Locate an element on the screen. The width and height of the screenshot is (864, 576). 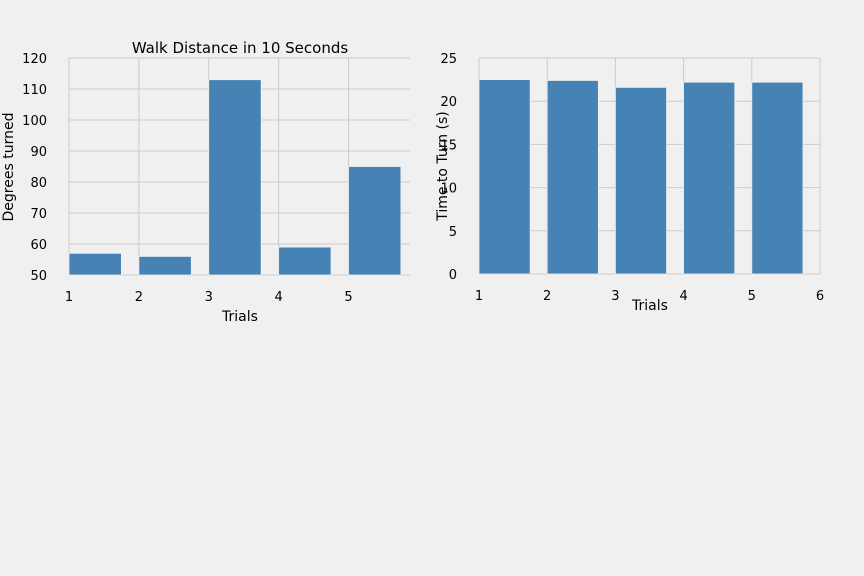
y-tick-label: 15 is located at coordinates (448, 145).